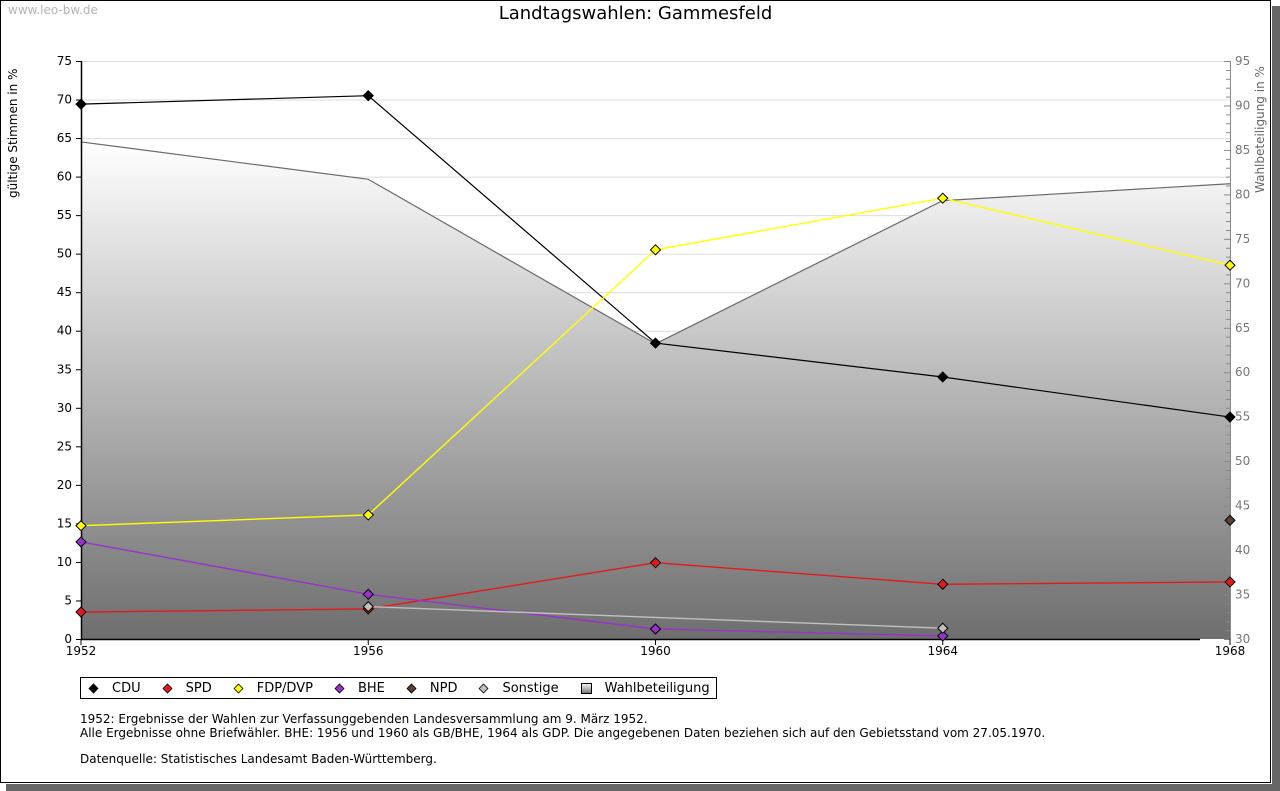  What do you see at coordinates (586, 688) in the screenshot?
I see `legend-square-icon` at bounding box center [586, 688].